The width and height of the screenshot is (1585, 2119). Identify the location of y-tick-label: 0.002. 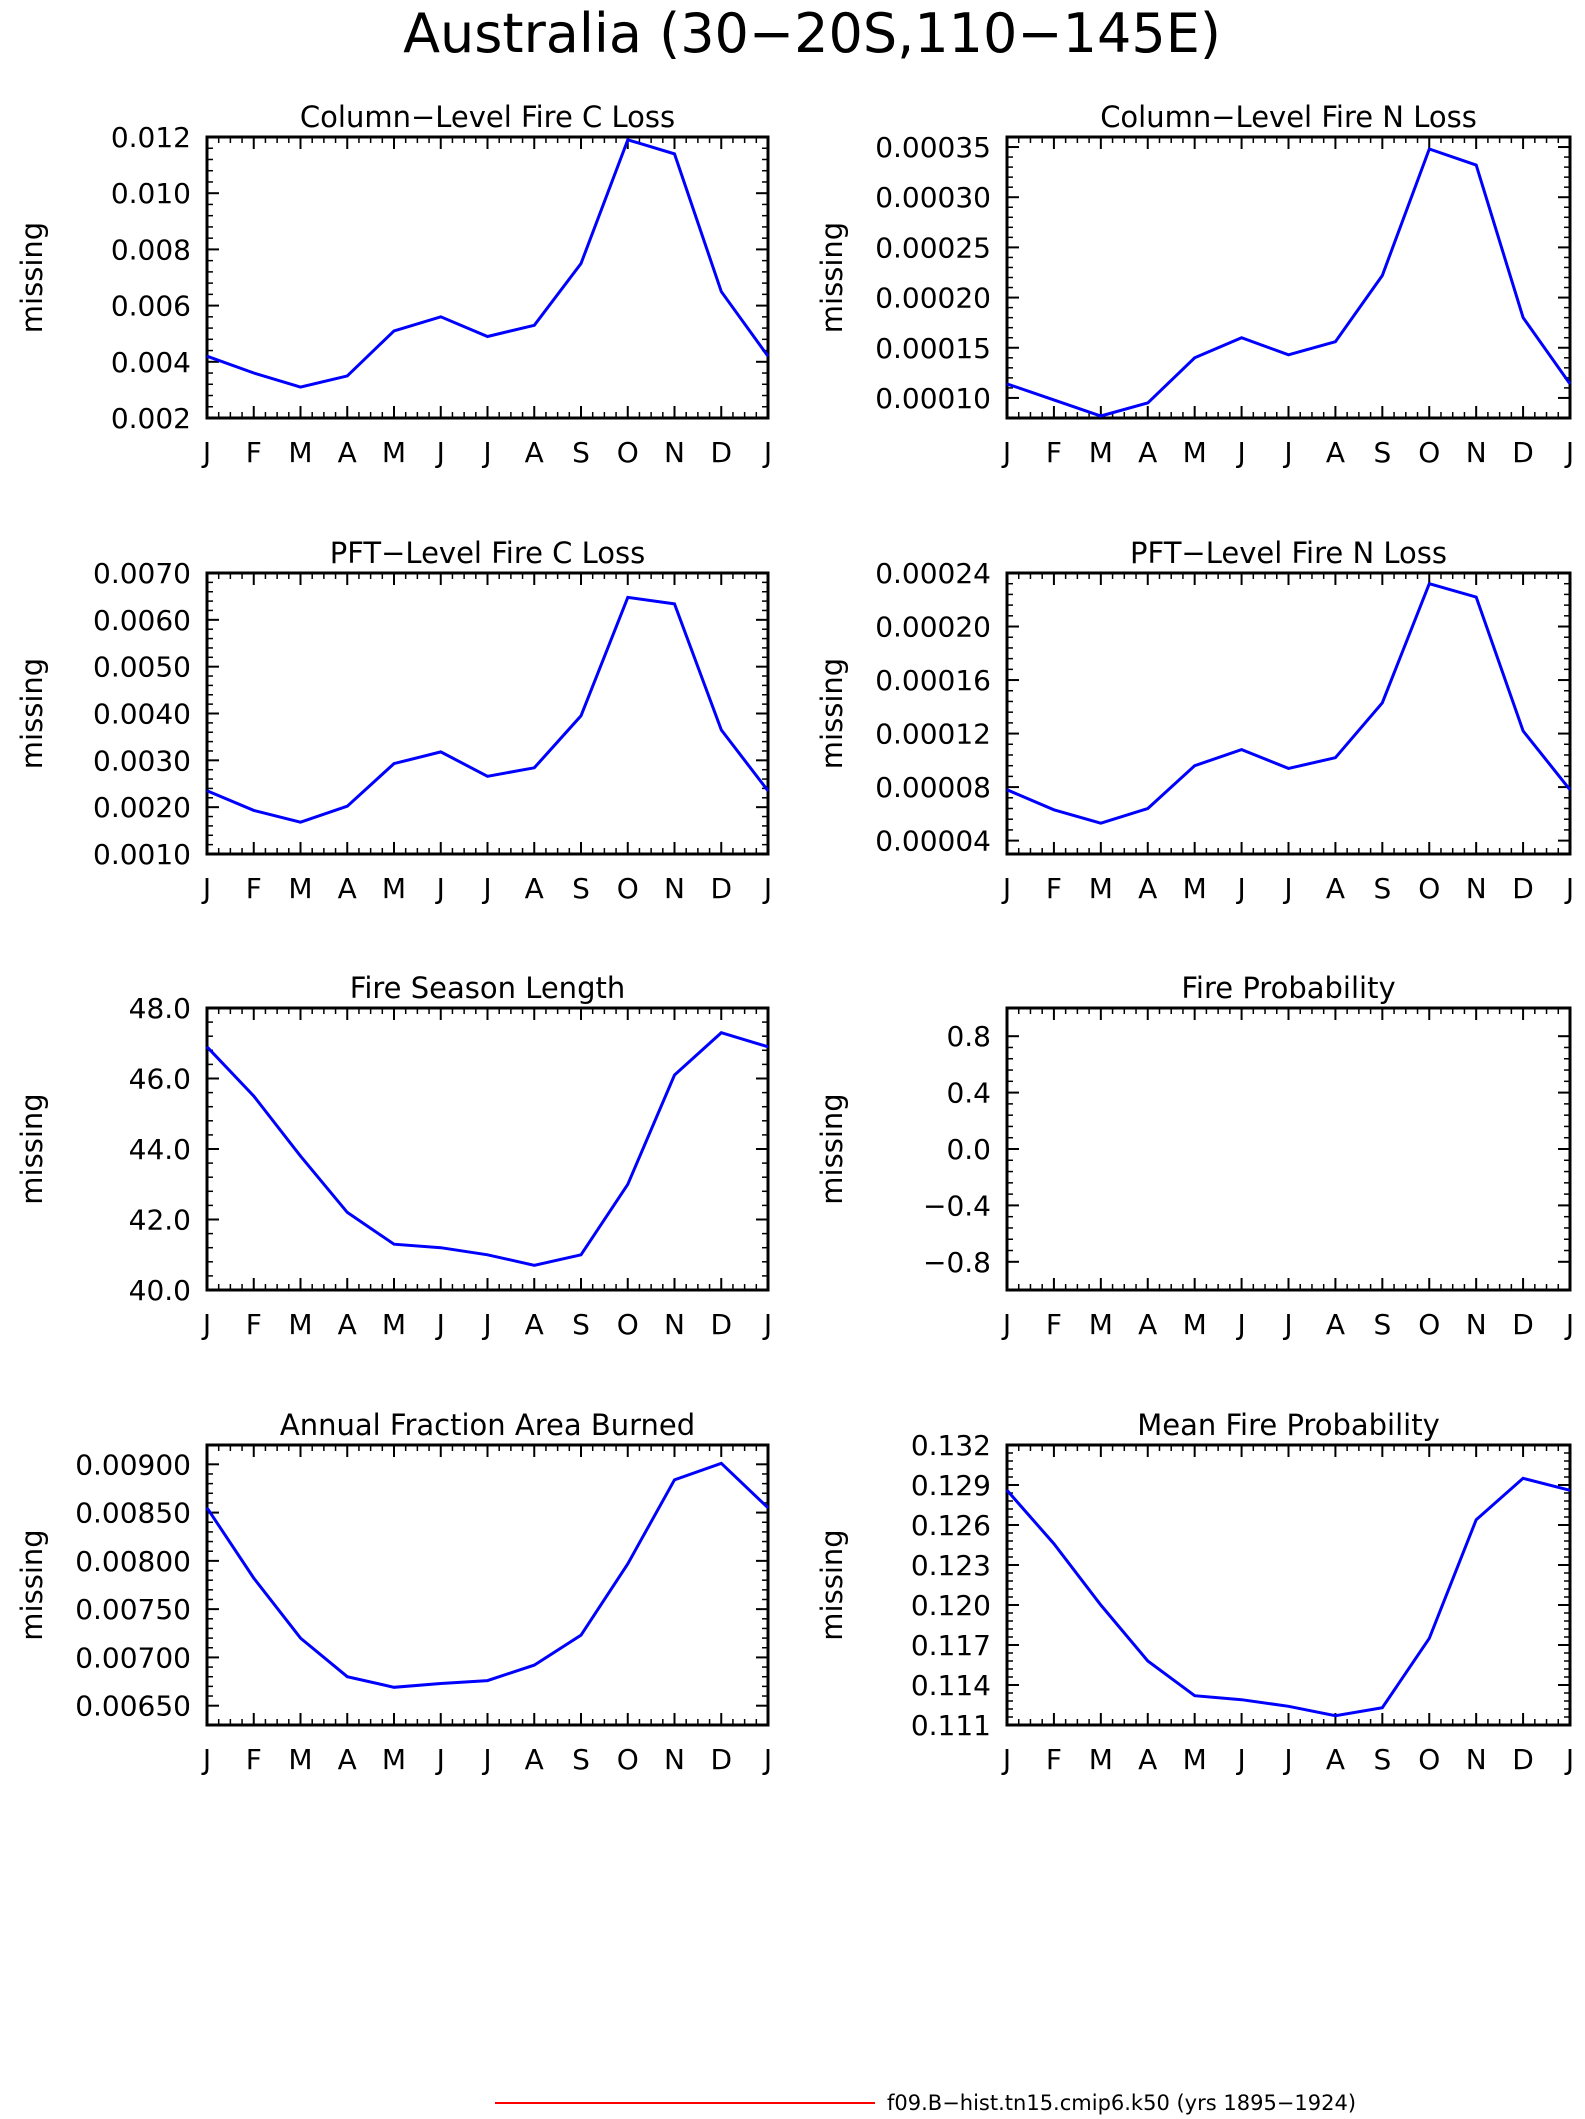
(151, 418).